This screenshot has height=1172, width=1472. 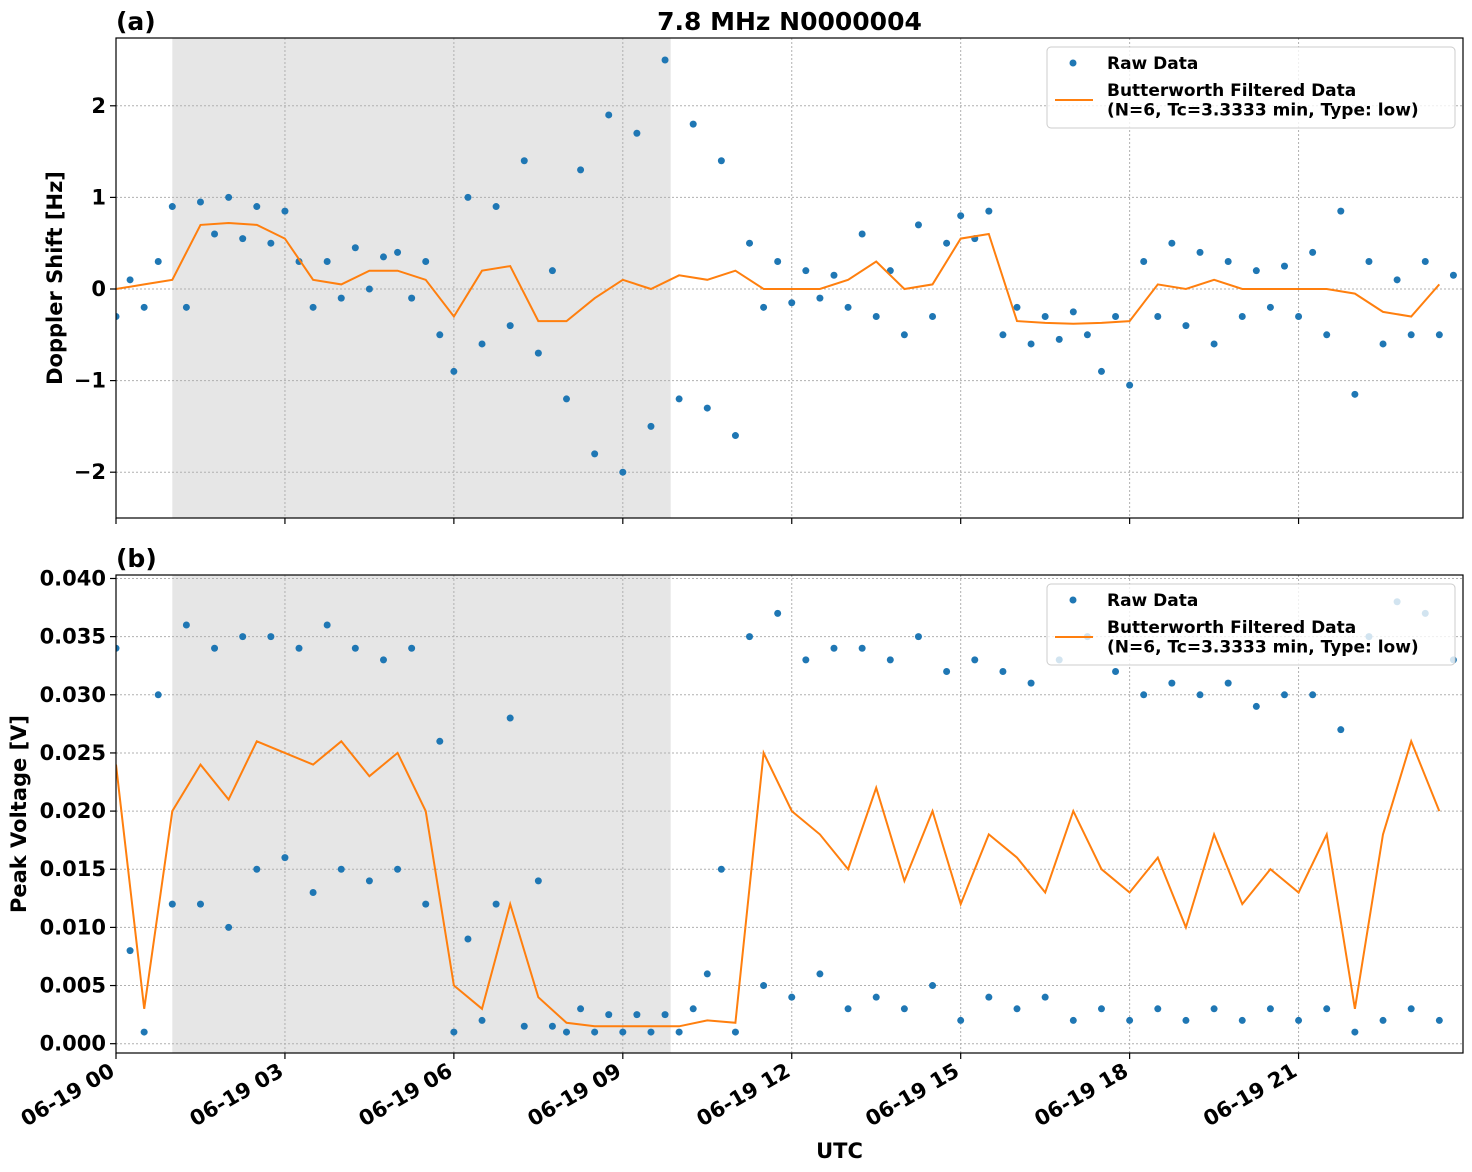 I want to click on panel-label: (a), so click(x=136, y=21).